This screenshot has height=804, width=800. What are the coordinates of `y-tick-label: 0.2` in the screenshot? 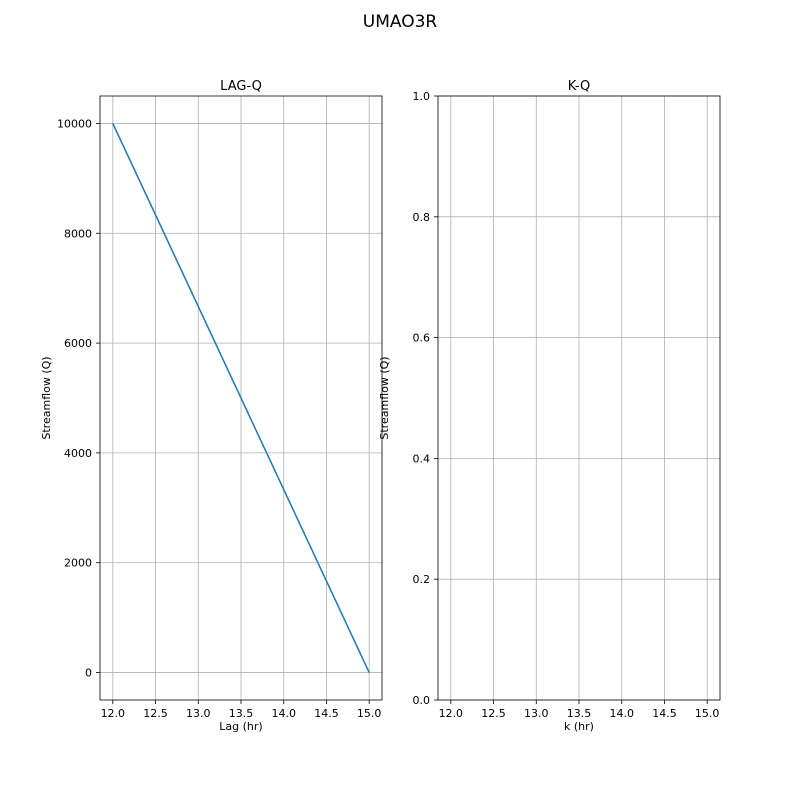 It's located at (422, 579).